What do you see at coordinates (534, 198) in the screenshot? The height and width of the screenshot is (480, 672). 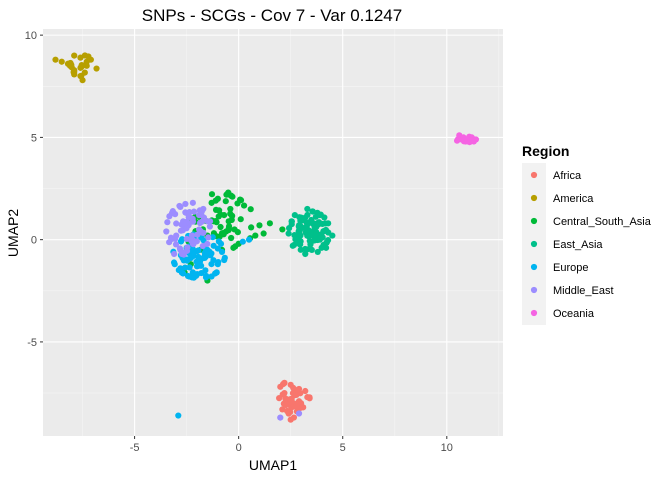 I see `legend-key-america` at bounding box center [534, 198].